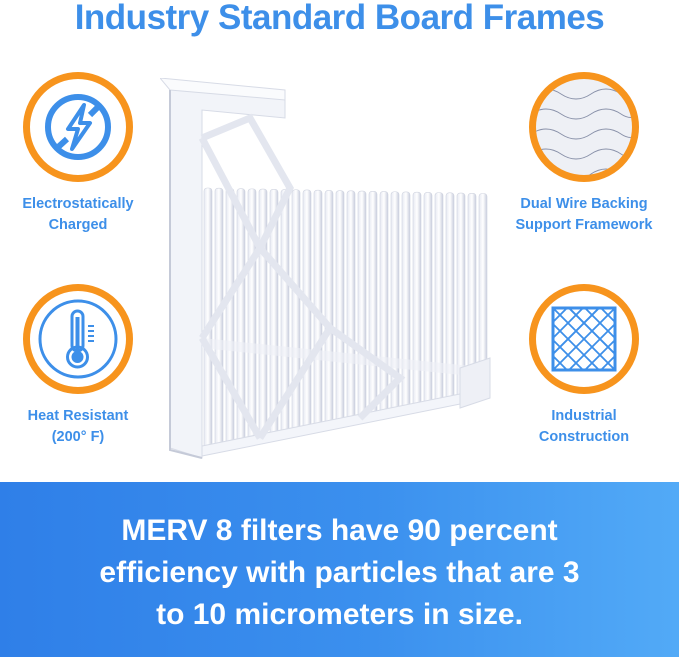  What do you see at coordinates (584, 416) in the screenshot?
I see `feature-label: Industrial` at bounding box center [584, 416].